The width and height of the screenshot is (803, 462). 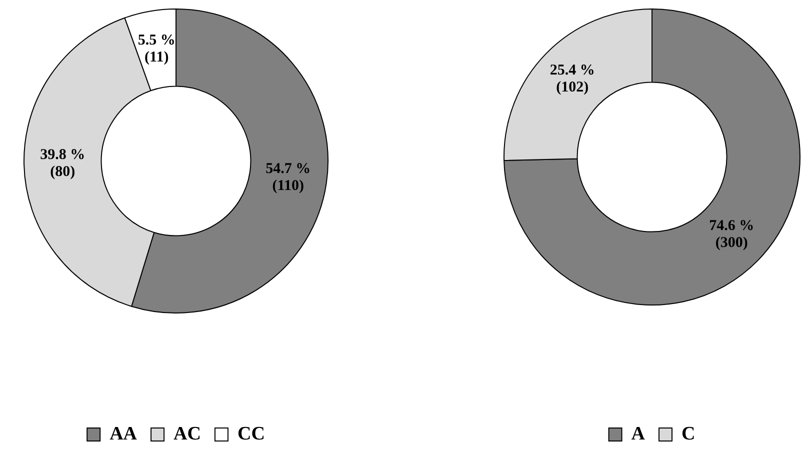 What do you see at coordinates (731, 235) in the screenshot?
I see `data-label: 74.6 % (300)` at bounding box center [731, 235].